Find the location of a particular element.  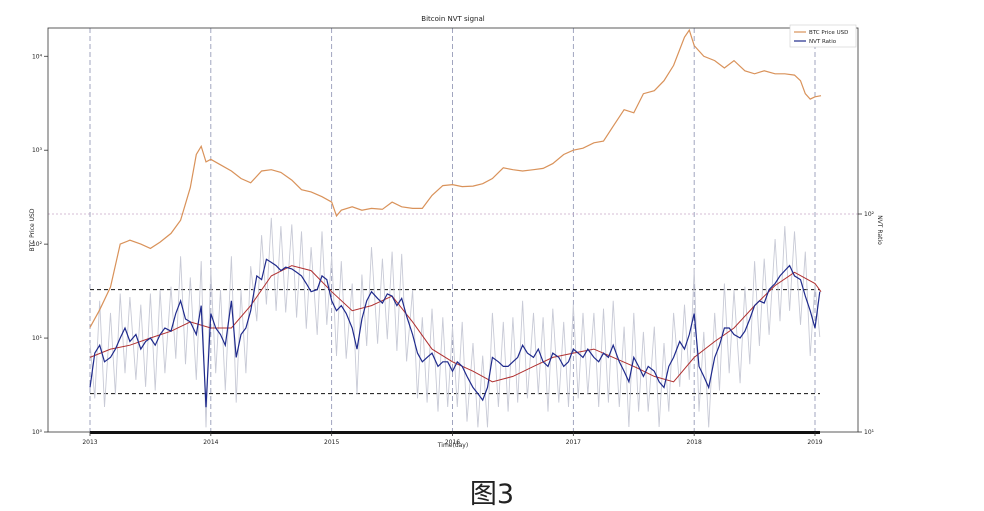

x-tick-label: 2015 is located at coordinates (331, 442).